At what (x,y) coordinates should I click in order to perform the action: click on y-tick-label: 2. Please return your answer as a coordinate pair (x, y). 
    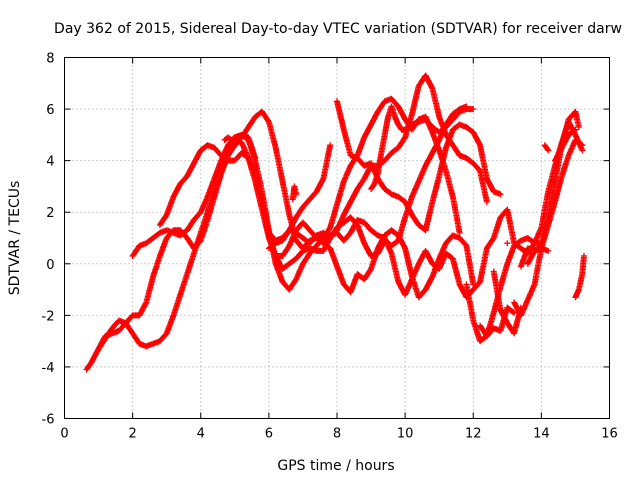
    Looking at the image, I should click on (50, 213).